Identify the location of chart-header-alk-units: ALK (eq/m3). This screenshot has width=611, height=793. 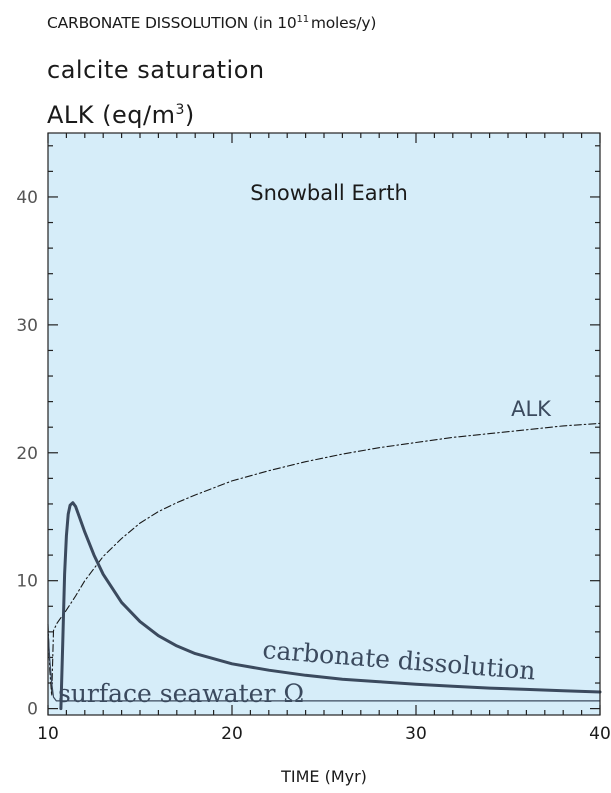
(121, 115).